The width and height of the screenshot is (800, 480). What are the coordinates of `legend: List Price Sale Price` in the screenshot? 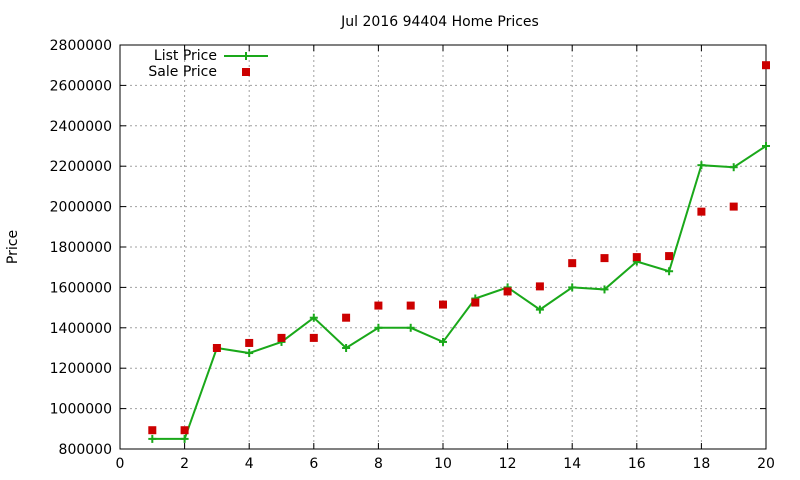 It's located at (208, 64).